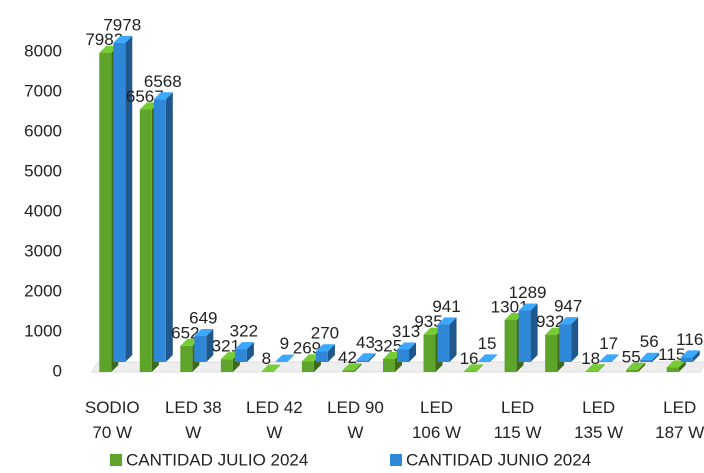  I want to click on data-label: 325, so click(388, 345).